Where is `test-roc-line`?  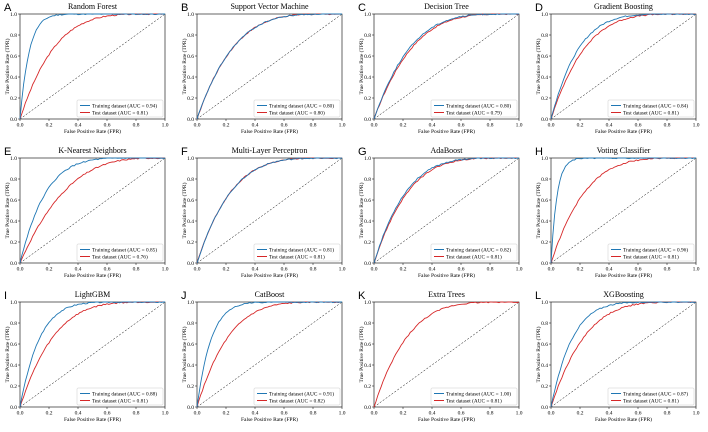 test-roc-line is located at coordinates (446, 354).